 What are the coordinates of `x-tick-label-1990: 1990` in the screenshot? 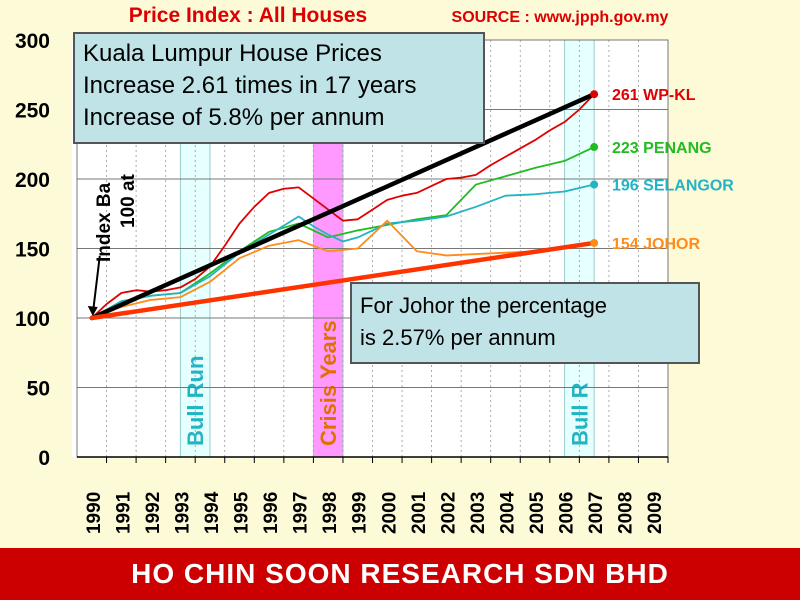 It's located at (94, 513).